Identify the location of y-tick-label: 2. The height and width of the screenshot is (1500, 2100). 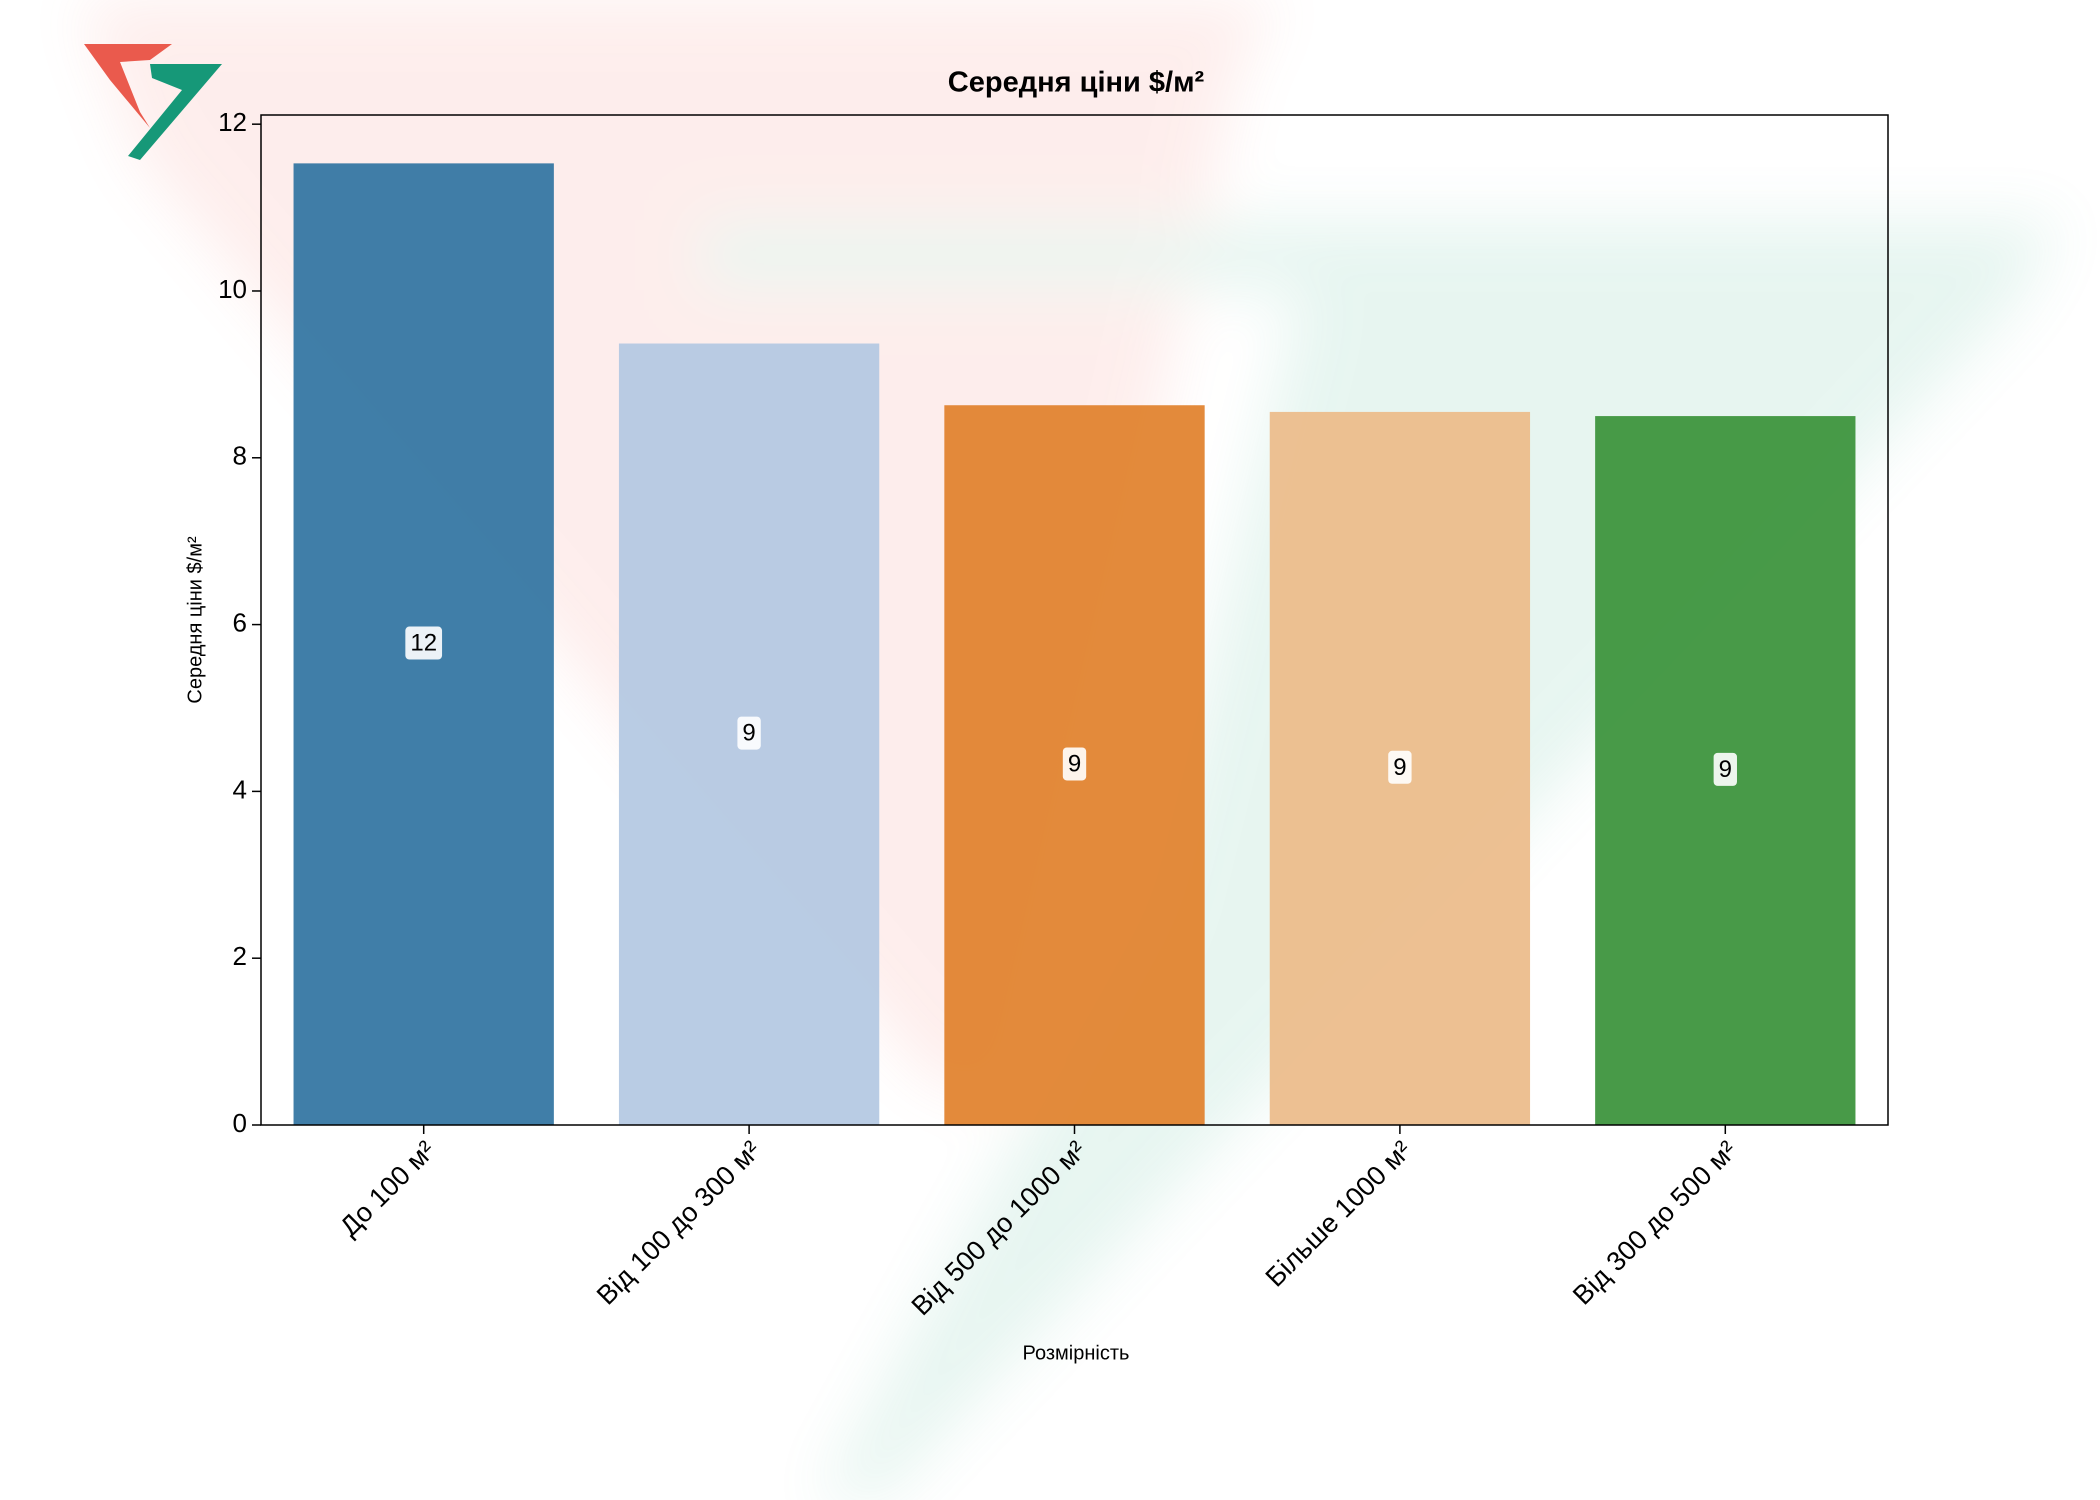
(240, 956).